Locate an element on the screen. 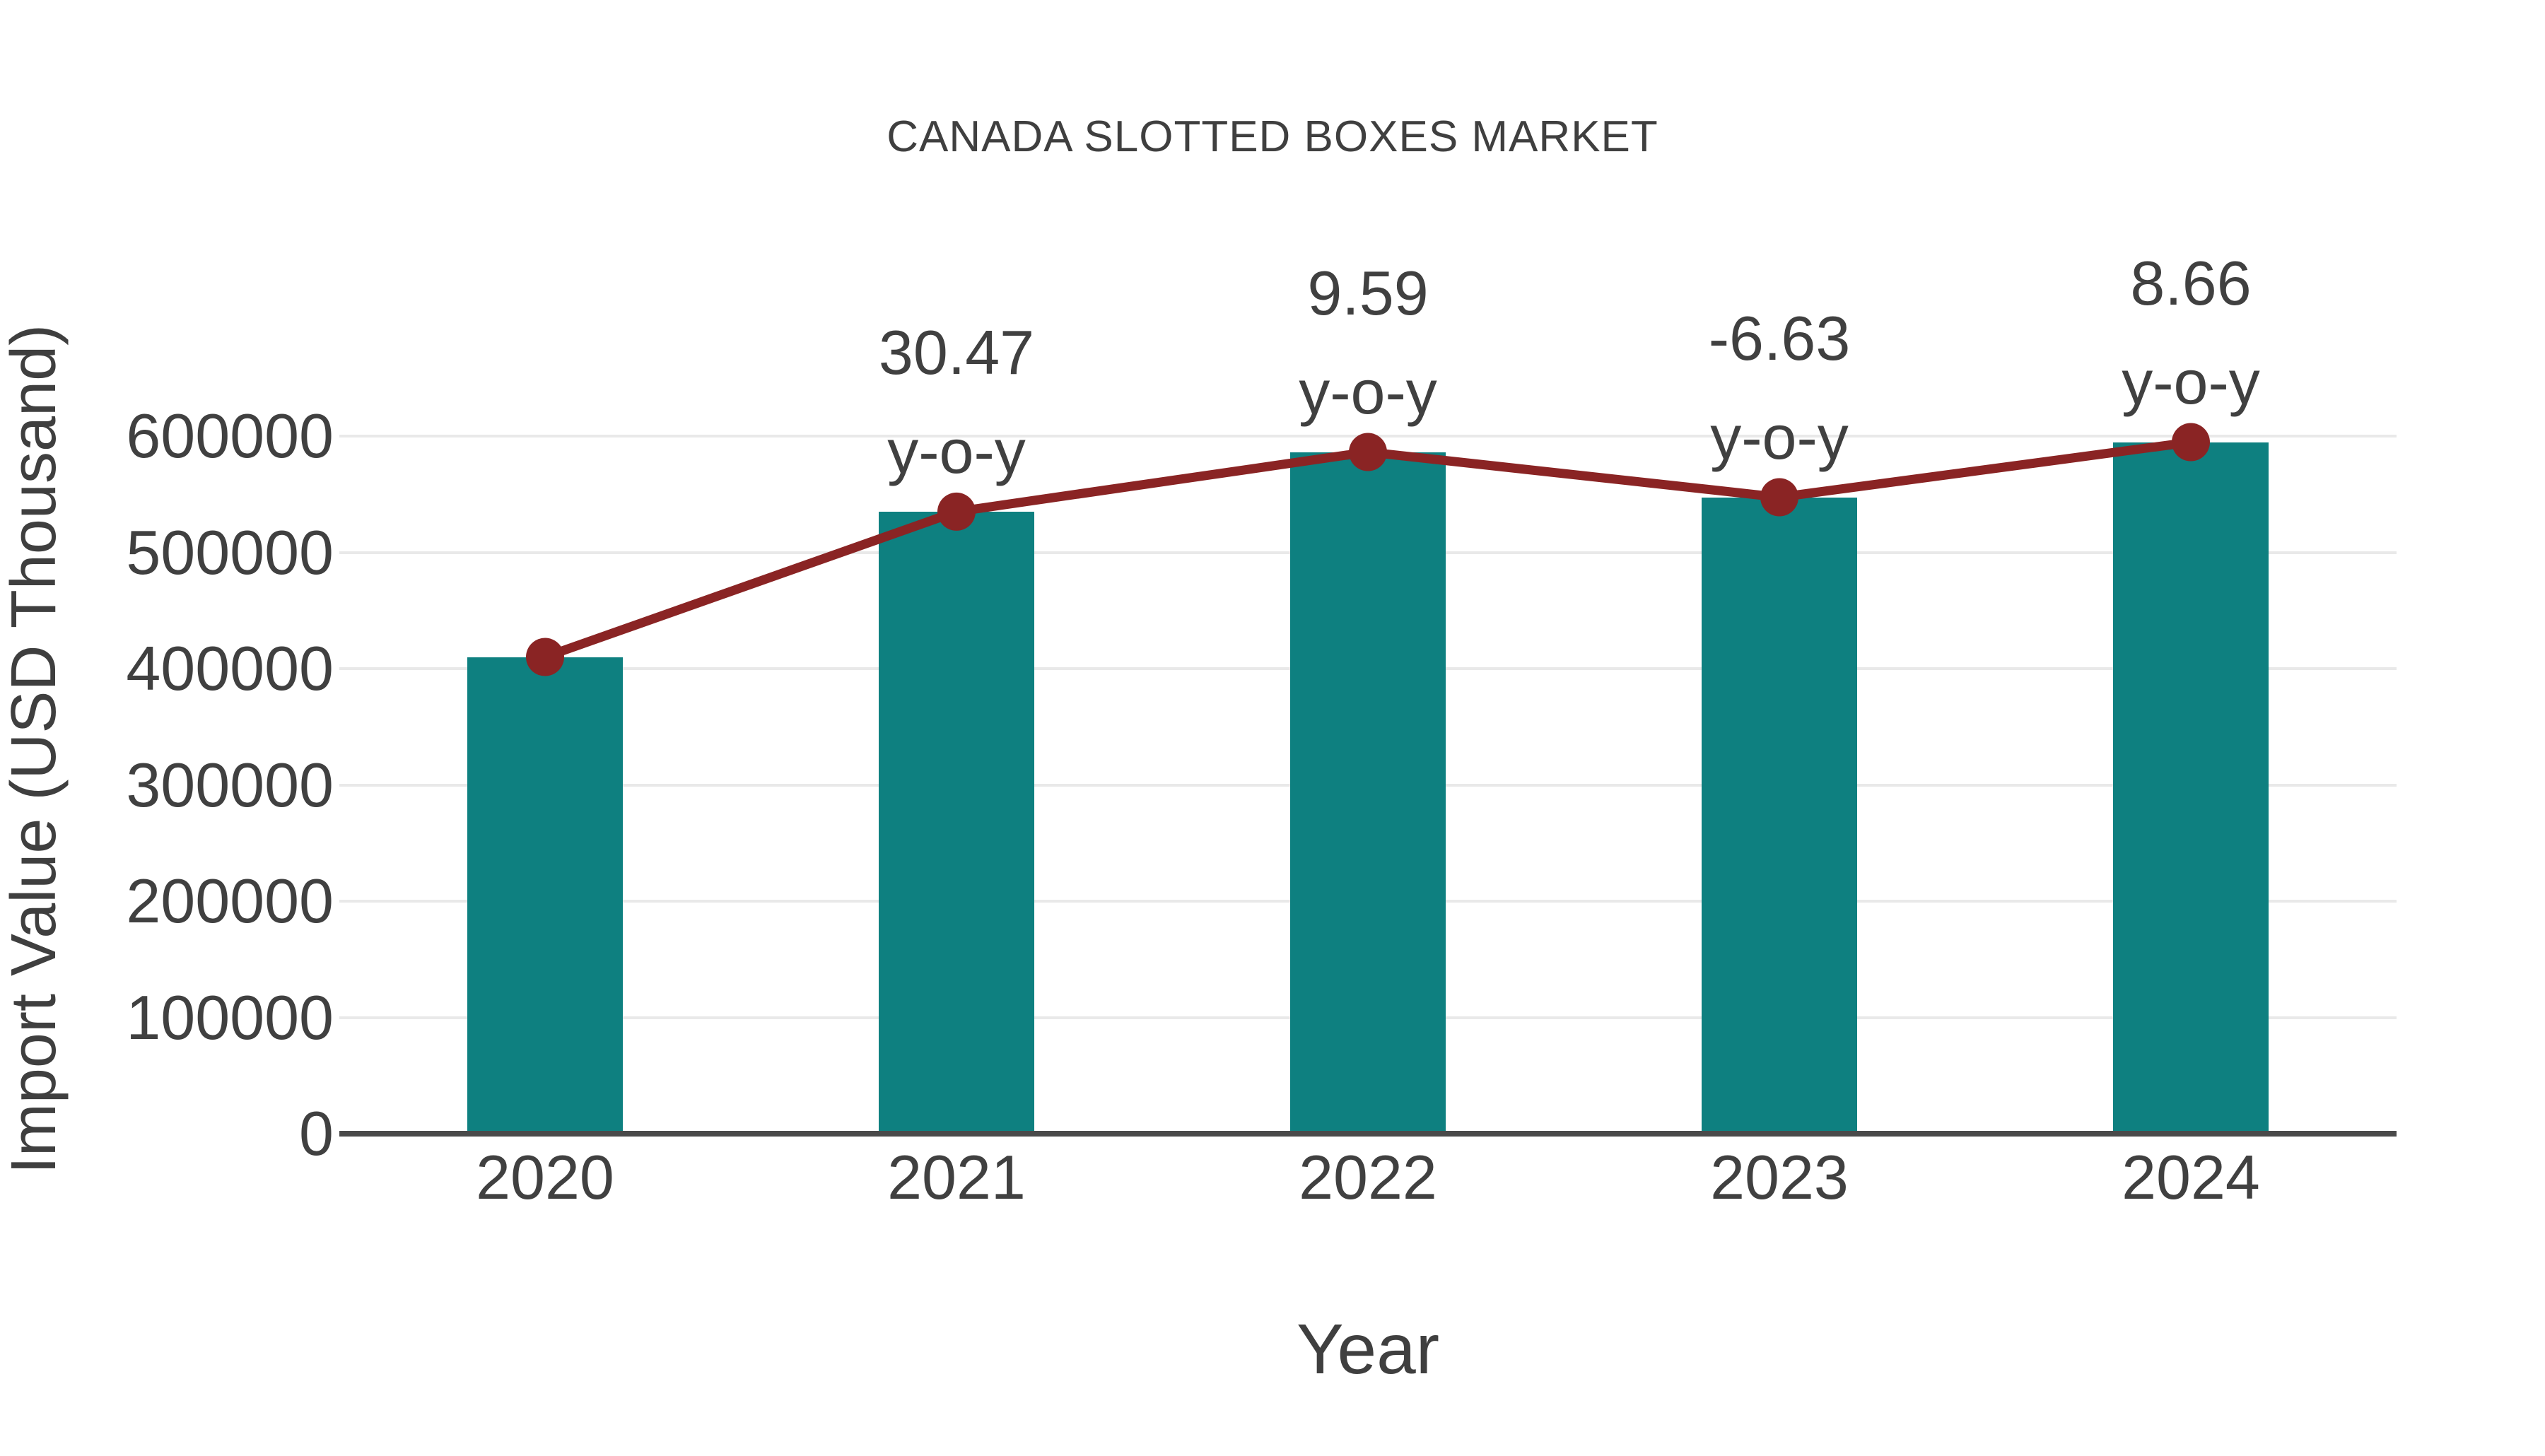  x-axis-title: Year is located at coordinates (1368, 1350).